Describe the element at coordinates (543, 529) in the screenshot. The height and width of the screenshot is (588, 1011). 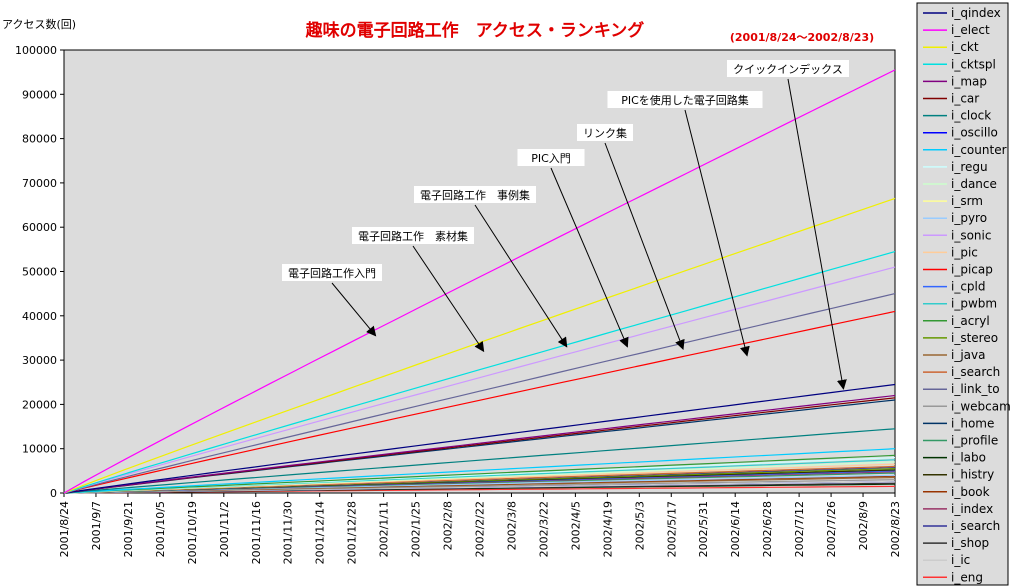
I see `x-tick-label: 2002/3/22` at that location.